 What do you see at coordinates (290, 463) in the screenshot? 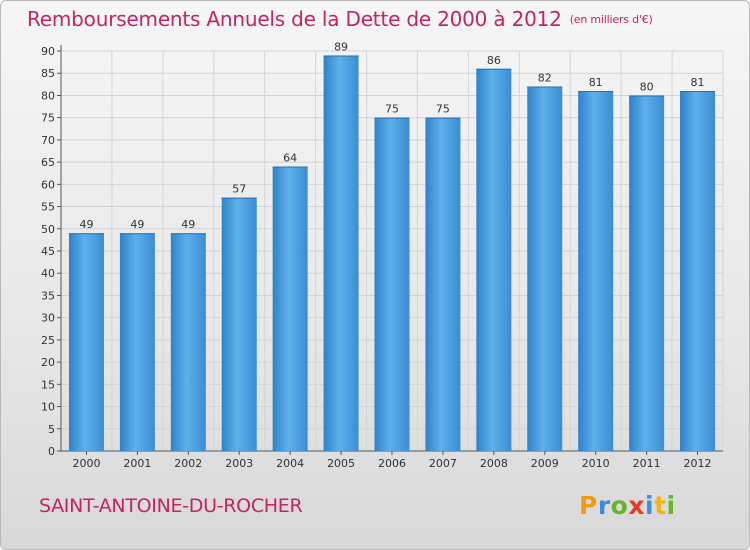
I see `x-tick-label: 2004` at bounding box center [290, 463].